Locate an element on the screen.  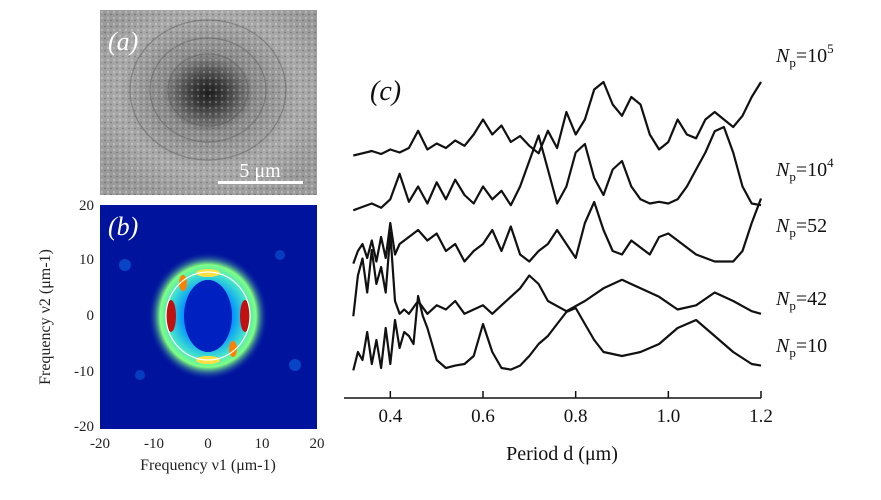
y-tick: 0 is located at coordinates (91, 316).